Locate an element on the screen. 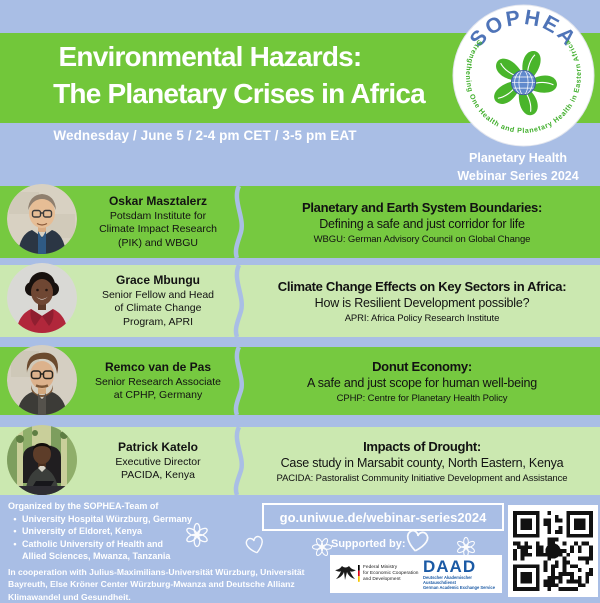 The width and height of the screenshot is (600, 603). organizer-item: University Hospital Würzburg, Germany is located at coordinates (107, 518).